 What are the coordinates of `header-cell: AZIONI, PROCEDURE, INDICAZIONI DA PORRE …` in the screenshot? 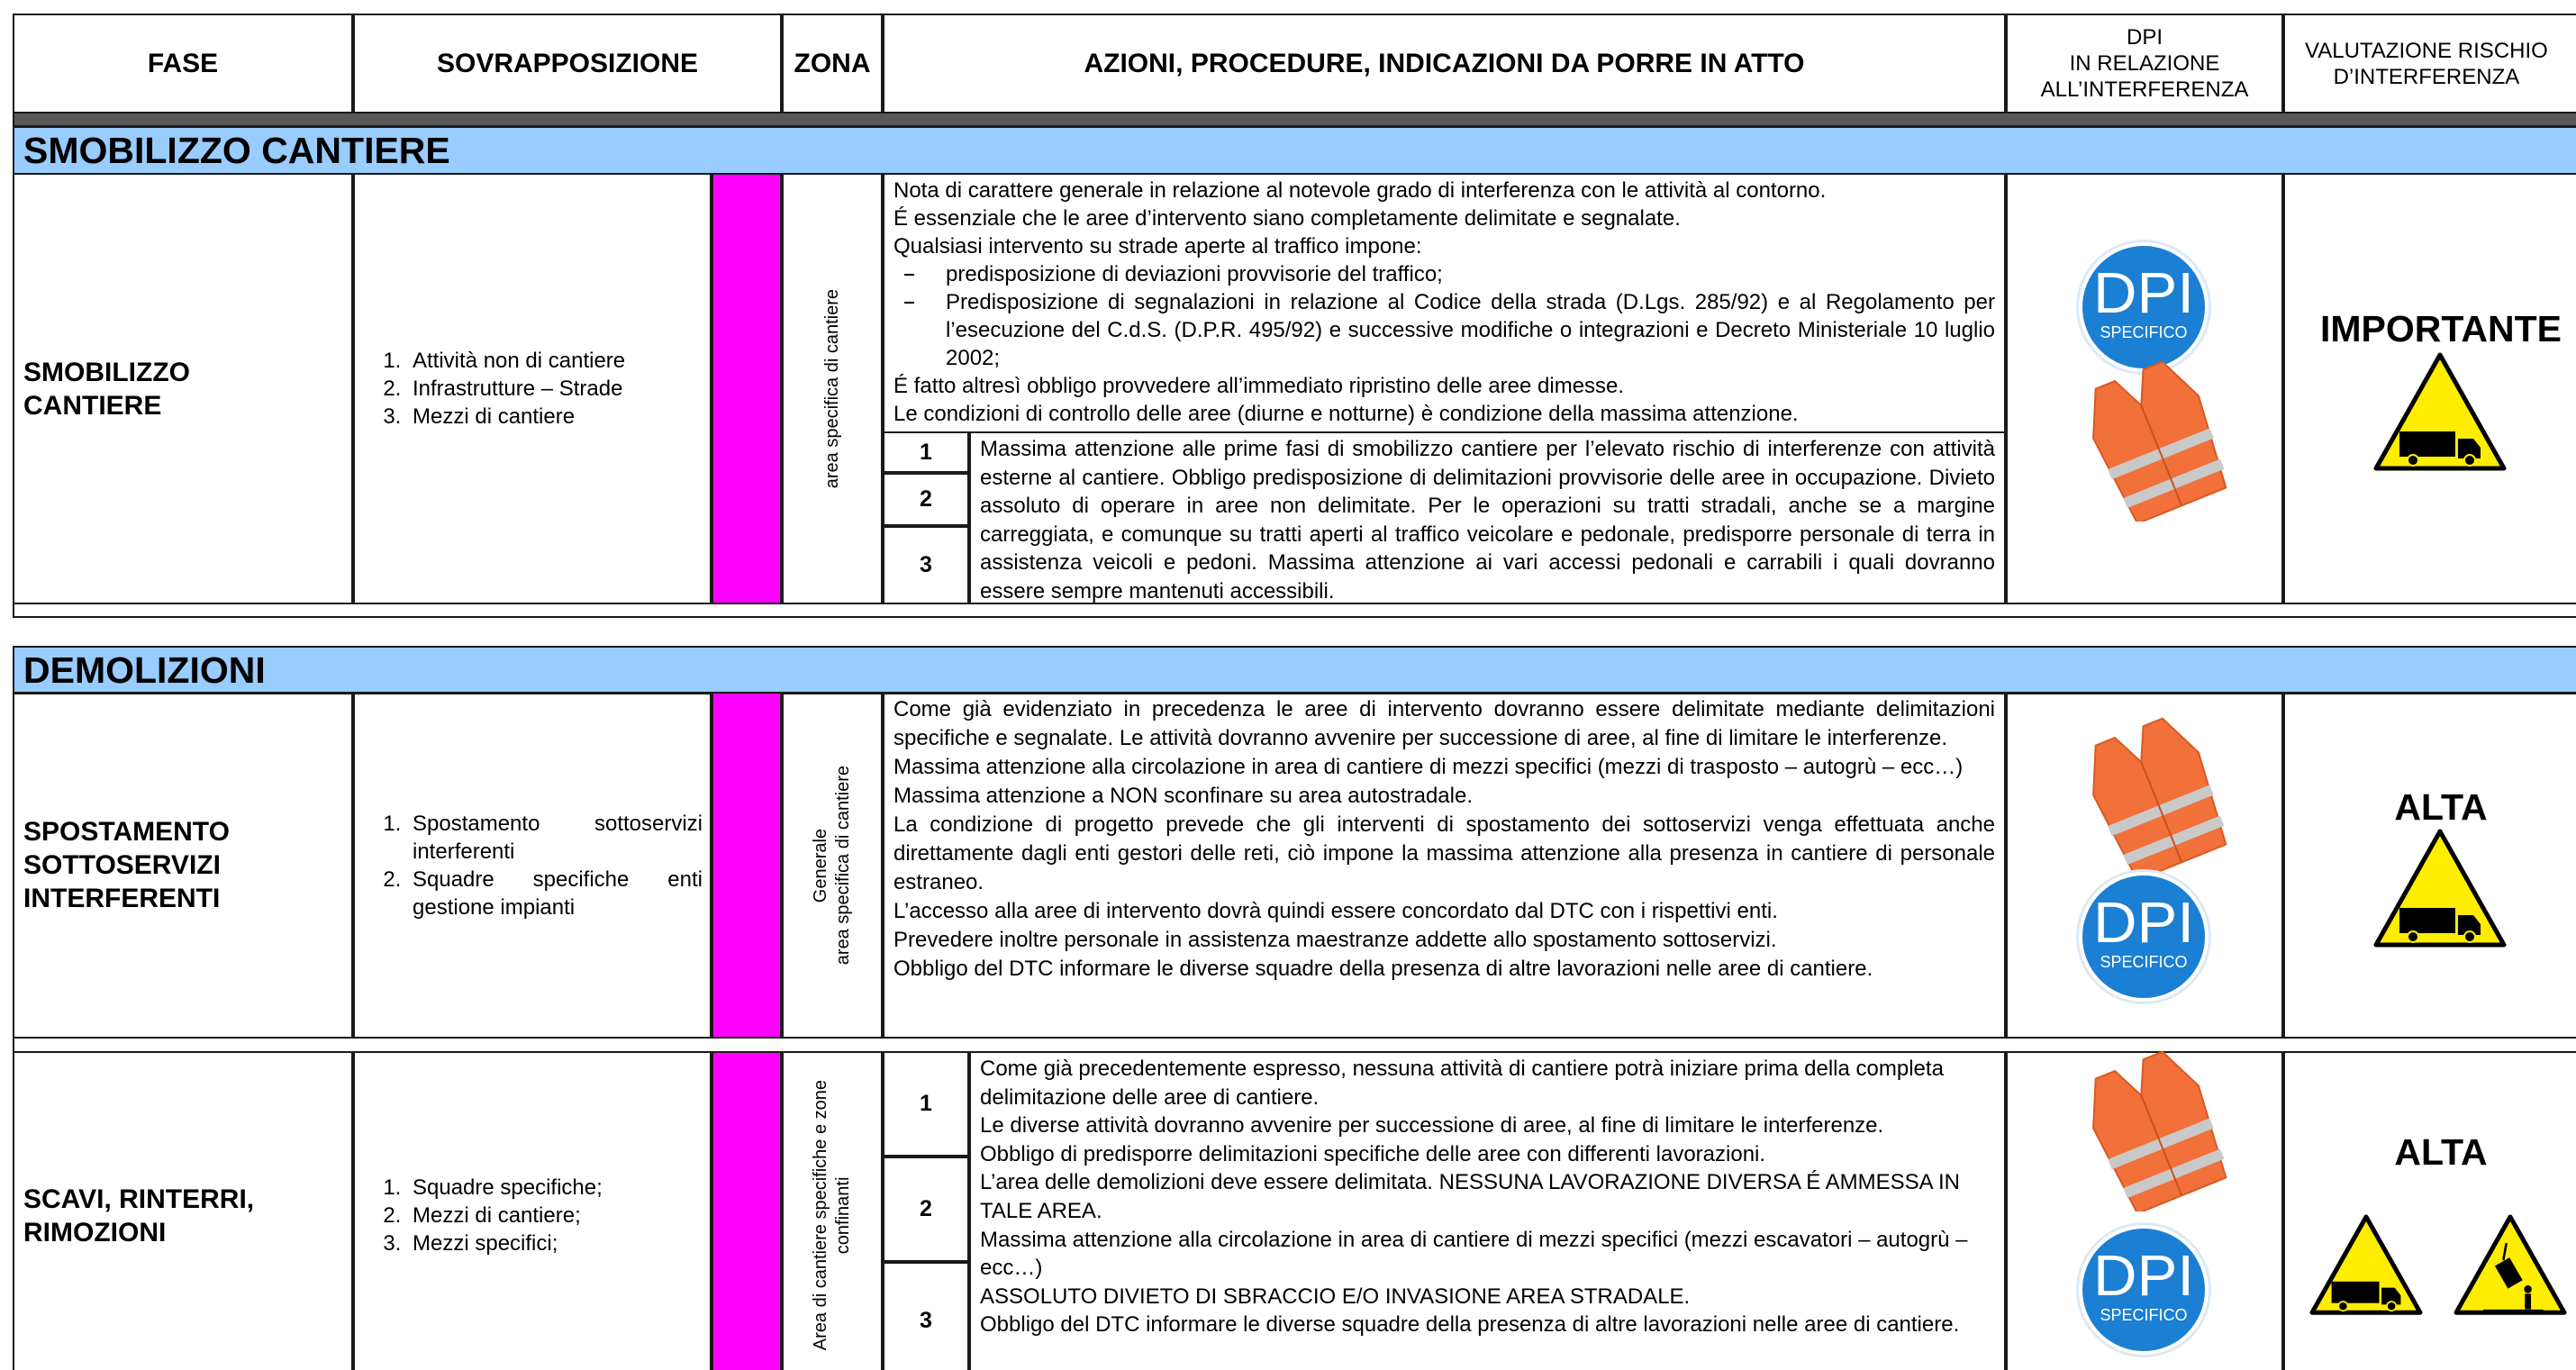 It's located at (1444, 64).